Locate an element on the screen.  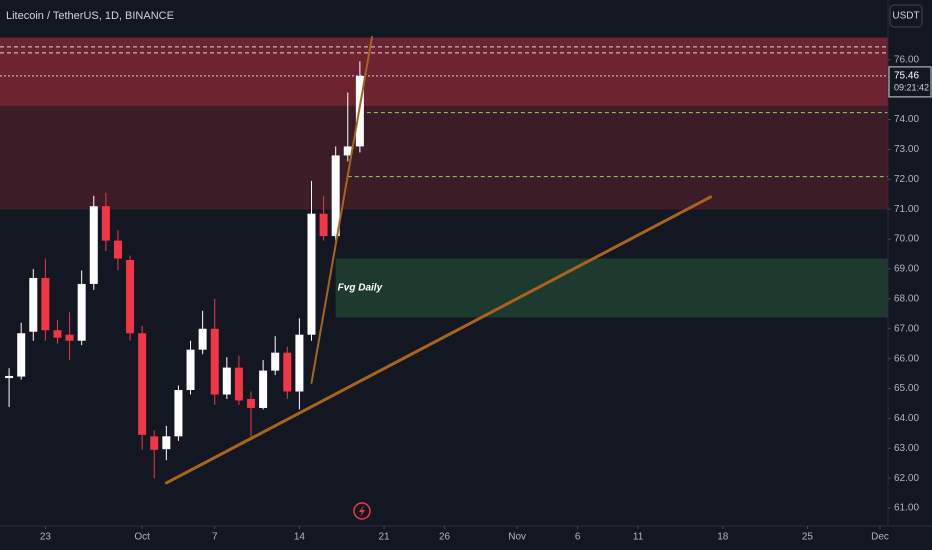
x-tick-label: 18 is located at coordinates (723, 537).